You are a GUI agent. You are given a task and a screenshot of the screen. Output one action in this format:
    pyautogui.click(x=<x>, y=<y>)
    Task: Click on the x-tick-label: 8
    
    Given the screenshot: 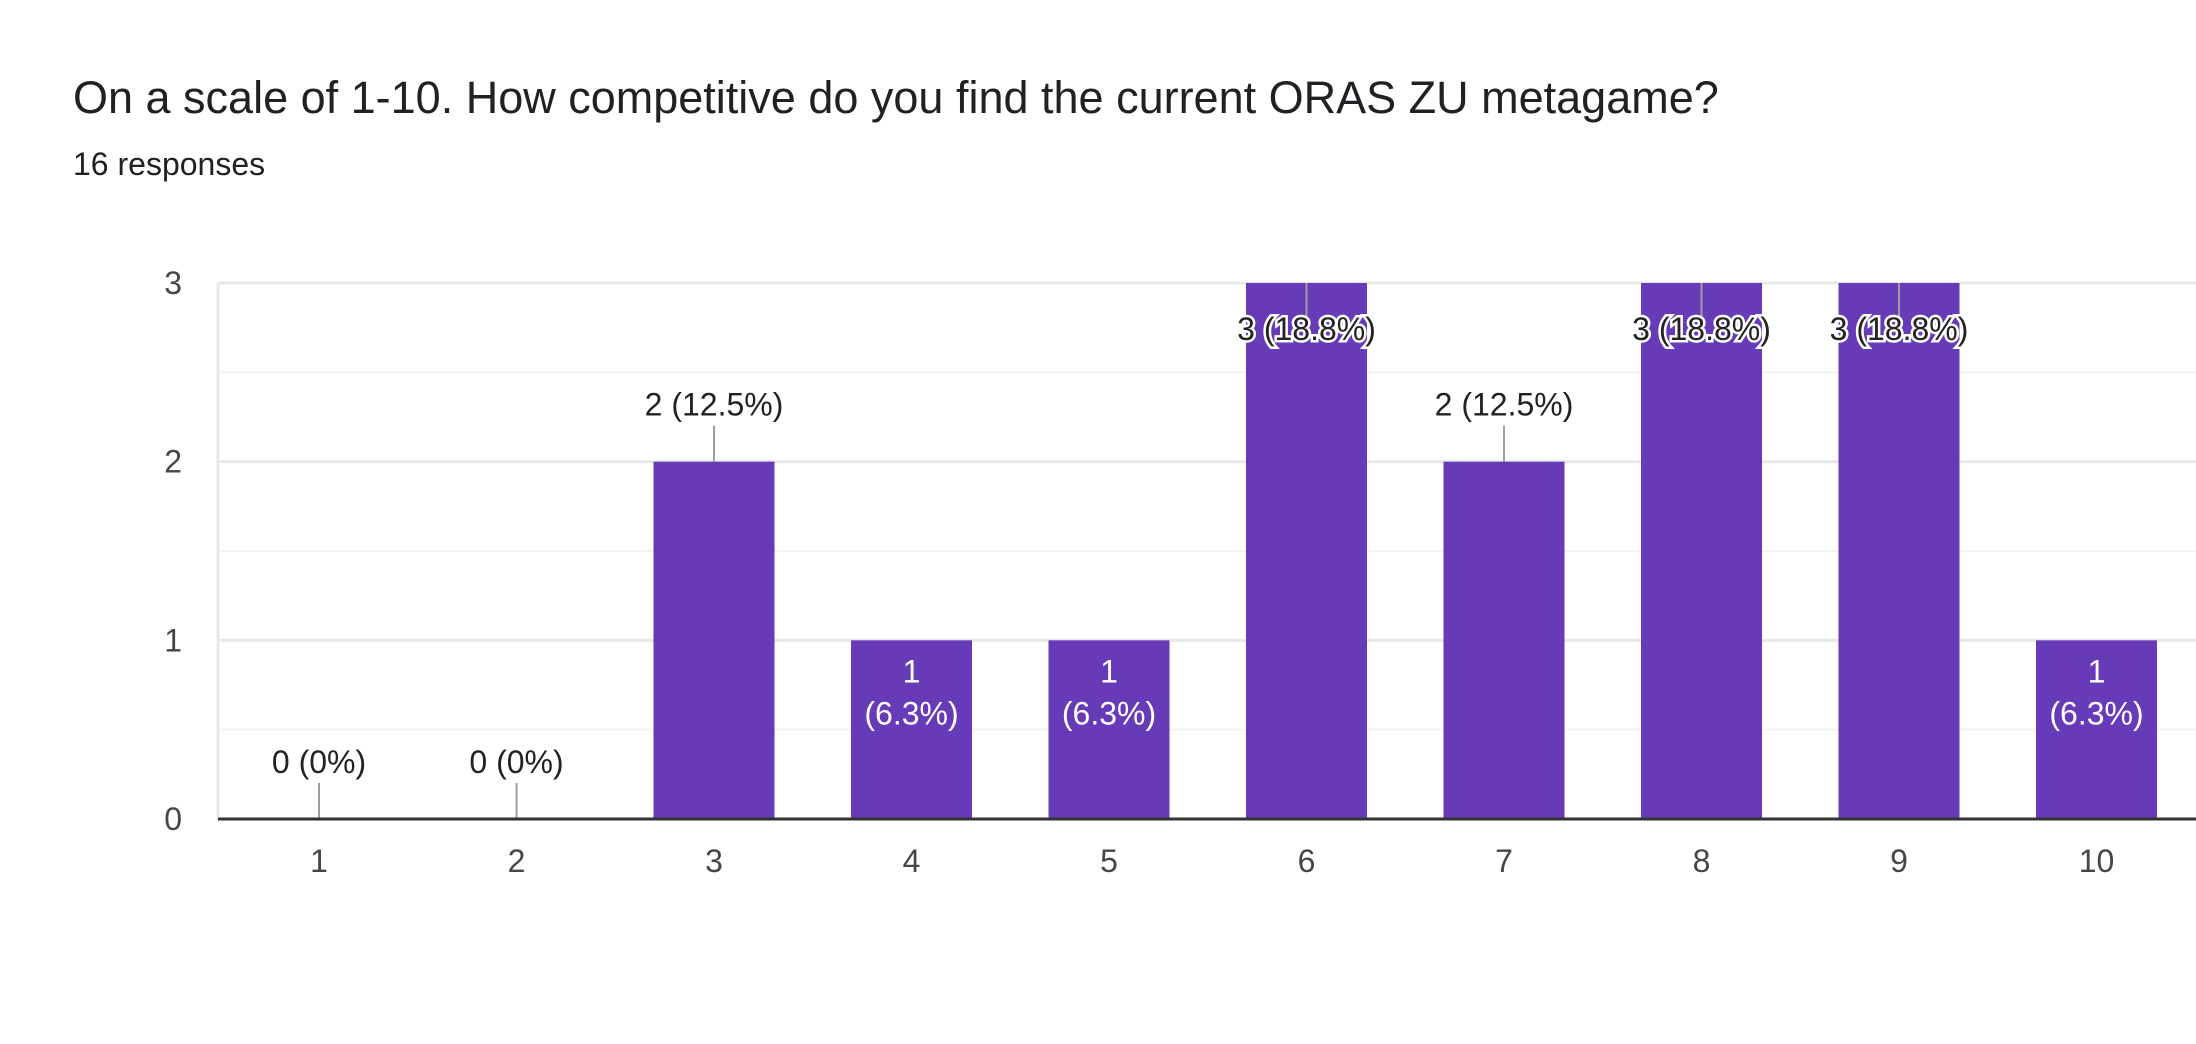 What is the action you would take?
    pyautogui.click(x=1702, y=861)
    